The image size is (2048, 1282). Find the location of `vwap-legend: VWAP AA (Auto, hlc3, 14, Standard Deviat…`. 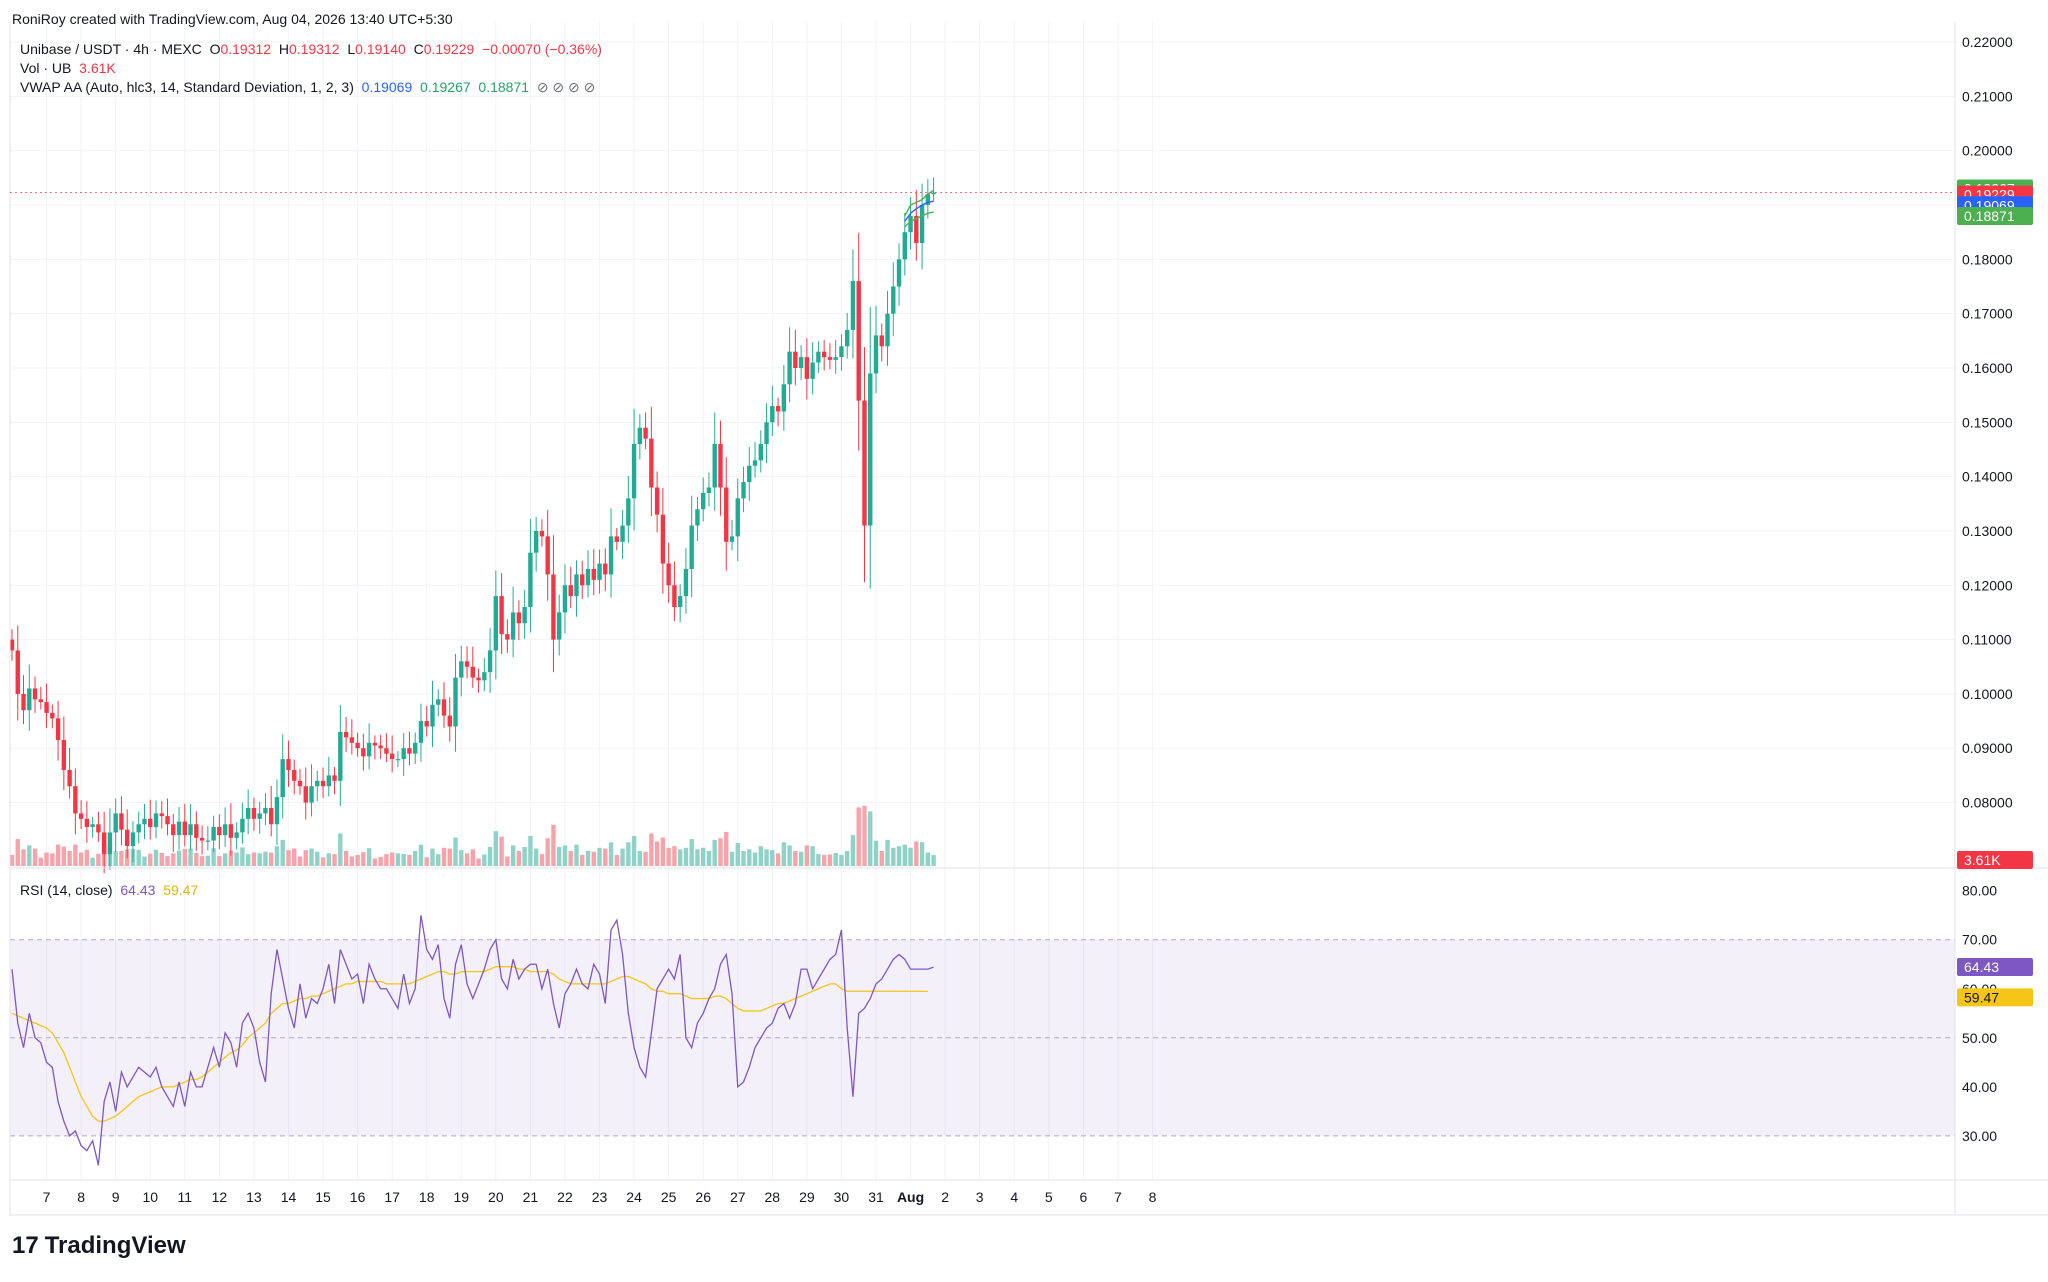

vwap-legend: VWAP AA (Auto, hlc3, 14, Standard Deviat… is located at coordinates (307, 87).